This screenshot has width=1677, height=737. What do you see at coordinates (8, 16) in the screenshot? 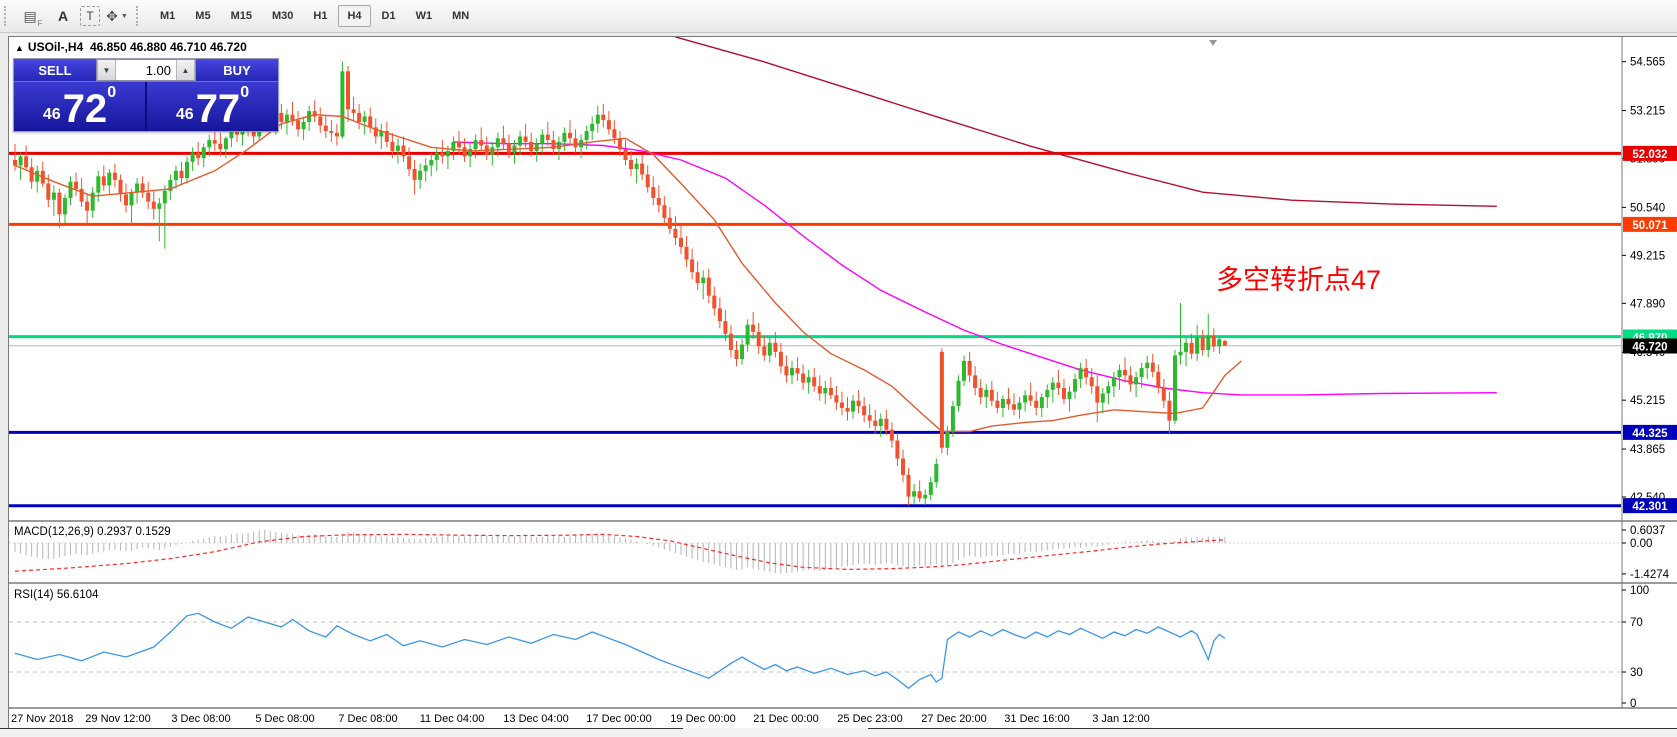
I see `toolbar-grip` at bounding box center [8, 16].